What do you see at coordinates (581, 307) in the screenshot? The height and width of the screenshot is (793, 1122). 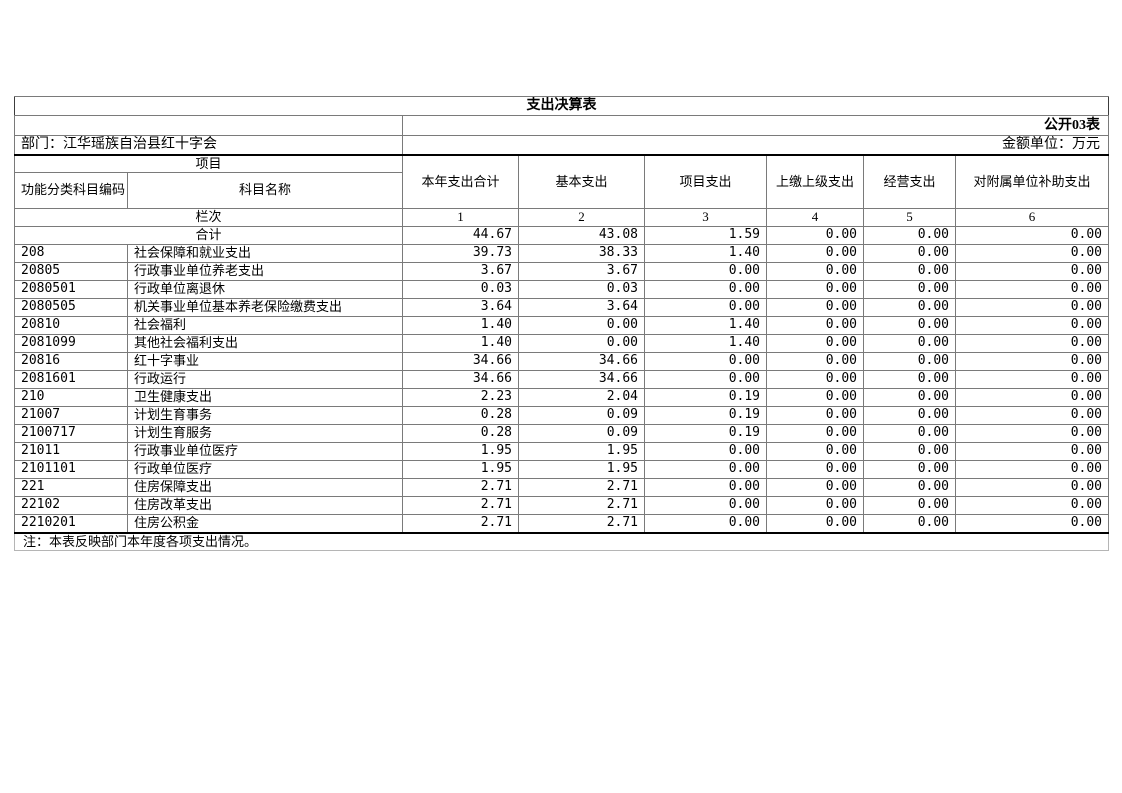 I see `cell-value-2: 3.64` at bounding box center [581, 307].